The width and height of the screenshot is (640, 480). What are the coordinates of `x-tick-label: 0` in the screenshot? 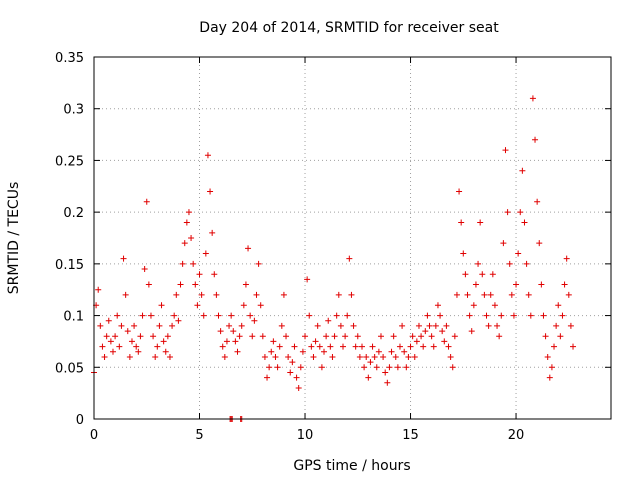 It's located at (94, 435).